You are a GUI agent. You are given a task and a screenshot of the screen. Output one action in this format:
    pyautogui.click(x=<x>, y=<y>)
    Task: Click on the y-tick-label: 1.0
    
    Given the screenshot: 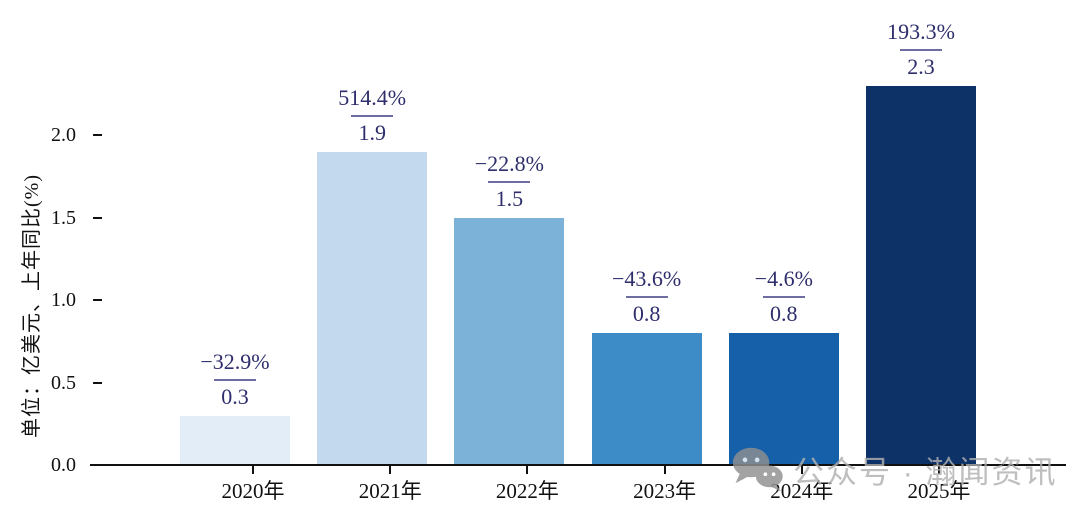 What is the action you would take?
    pyautogui.click(x=63, y=300)
    